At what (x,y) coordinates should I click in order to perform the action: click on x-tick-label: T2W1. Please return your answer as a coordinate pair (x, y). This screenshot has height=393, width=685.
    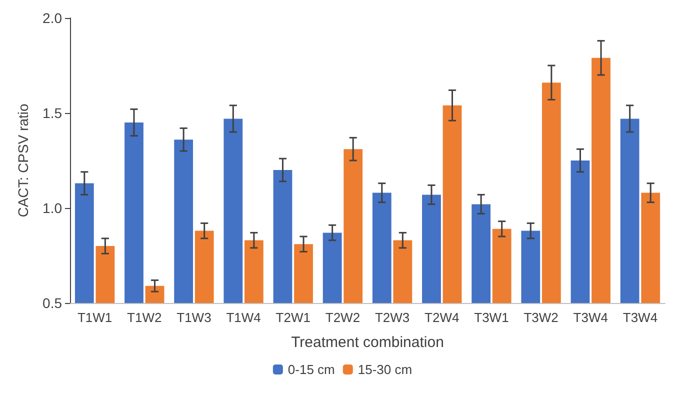
    Looking at the image, I should click on (293, 317).